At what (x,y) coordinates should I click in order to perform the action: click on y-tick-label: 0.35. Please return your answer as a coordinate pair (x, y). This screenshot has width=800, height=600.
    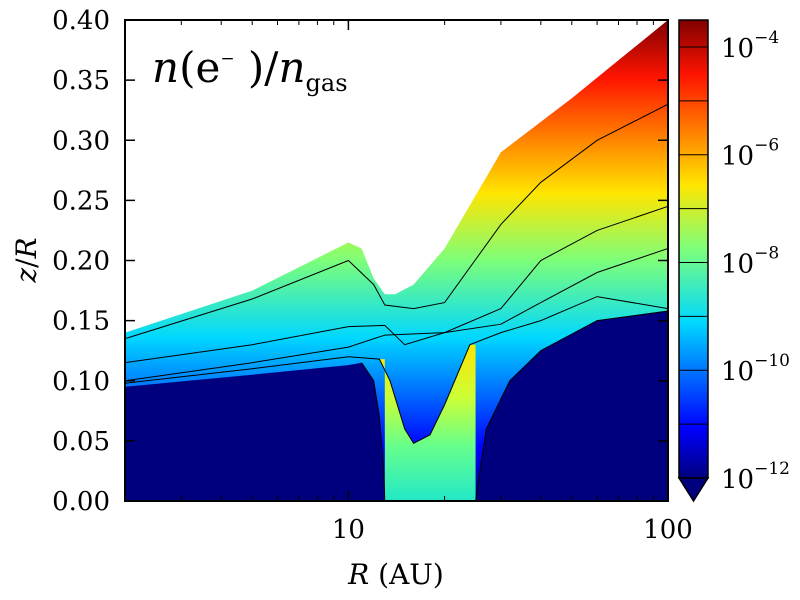
    Looking at the image, I should click on (81, 81).